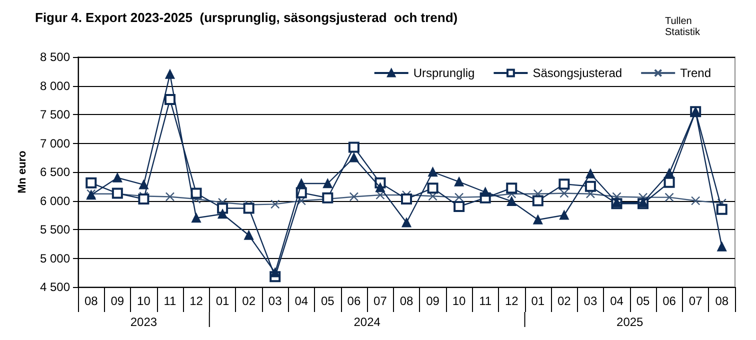  What do you see at coordinates (55, 258) in the screenshot?
I see `y-tick-label: 5 000` at bounding box center [55, 258].